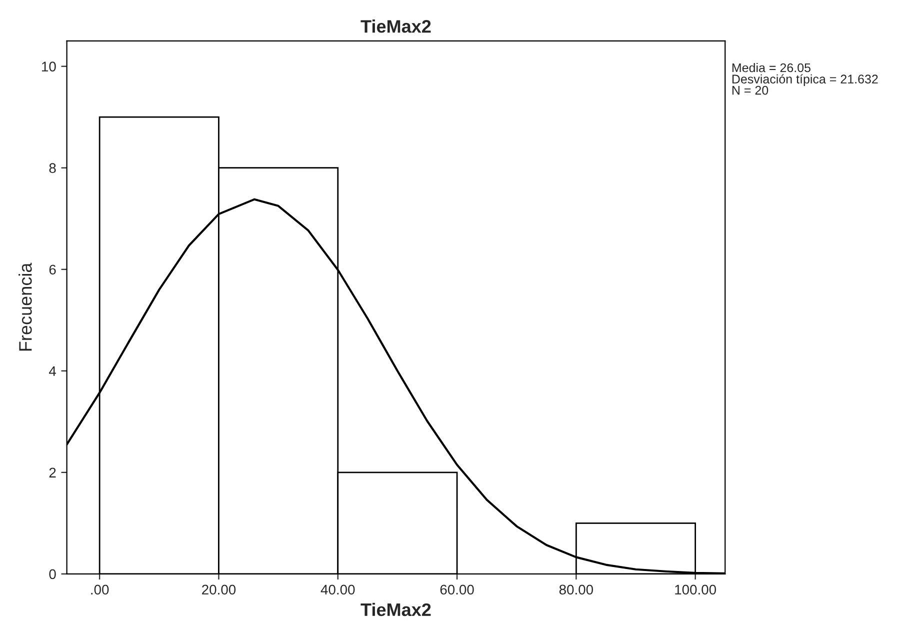 The image size is (903, 630). Describe the element at coordinates (805, 79) in the screenshot. I see `text: Media = 26.05 Desviación típica = 21.632 N = 20` at that location.